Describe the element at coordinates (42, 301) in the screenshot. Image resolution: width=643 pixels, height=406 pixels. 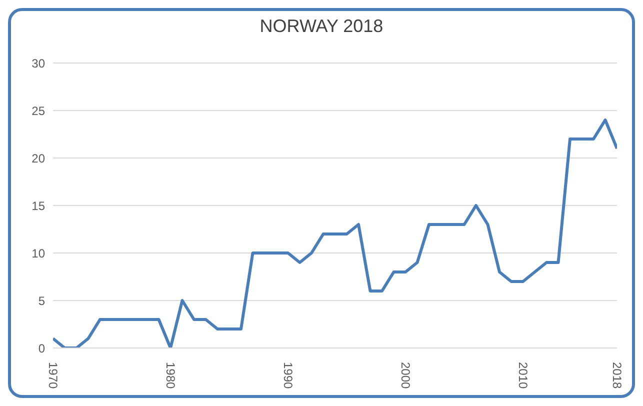
I see `y-tick-label: 5` at that location.